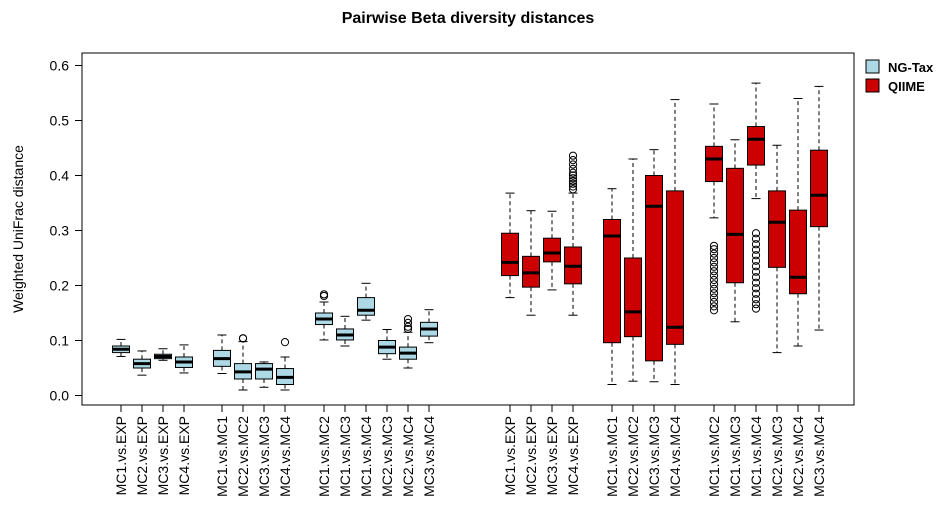  Describe the element at coordinates (531, 263) in the screenshot. I see `box-qiime-mc2-vs-exp` at that location.